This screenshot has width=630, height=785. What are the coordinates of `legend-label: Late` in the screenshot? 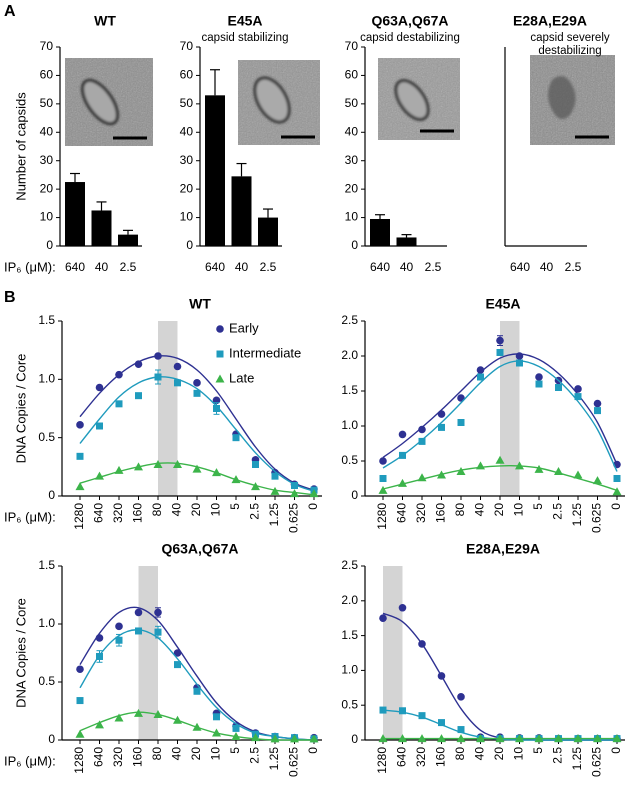 It's located at (241, 377).